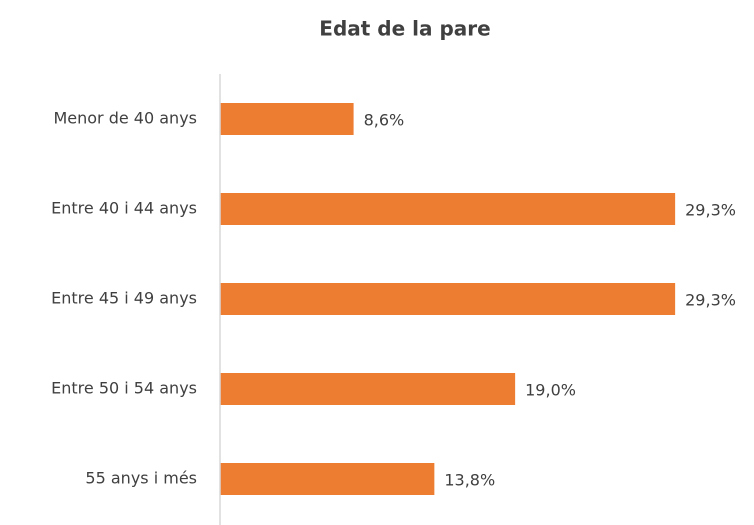 This screenshot has width=754, height=525. I want to click on y-tick-label: 55 anys i més, so click(141, 478).